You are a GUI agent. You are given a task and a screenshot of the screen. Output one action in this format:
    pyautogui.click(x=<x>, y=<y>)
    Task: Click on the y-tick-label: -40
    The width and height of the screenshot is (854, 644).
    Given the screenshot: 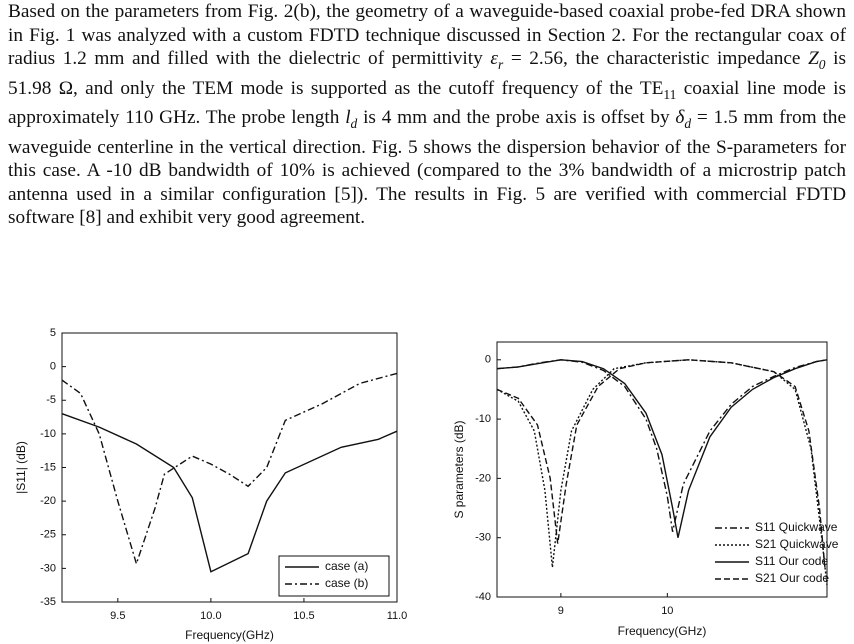 What is the action you would take?
    pyautogui.click(x=483, y=597)
    